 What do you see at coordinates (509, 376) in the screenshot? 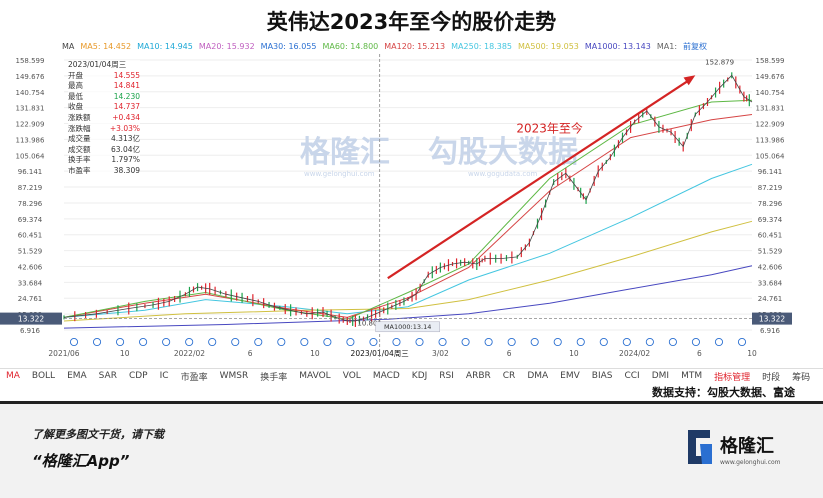
I see `indicator-tab: CR` at bounding box center [509, 376].